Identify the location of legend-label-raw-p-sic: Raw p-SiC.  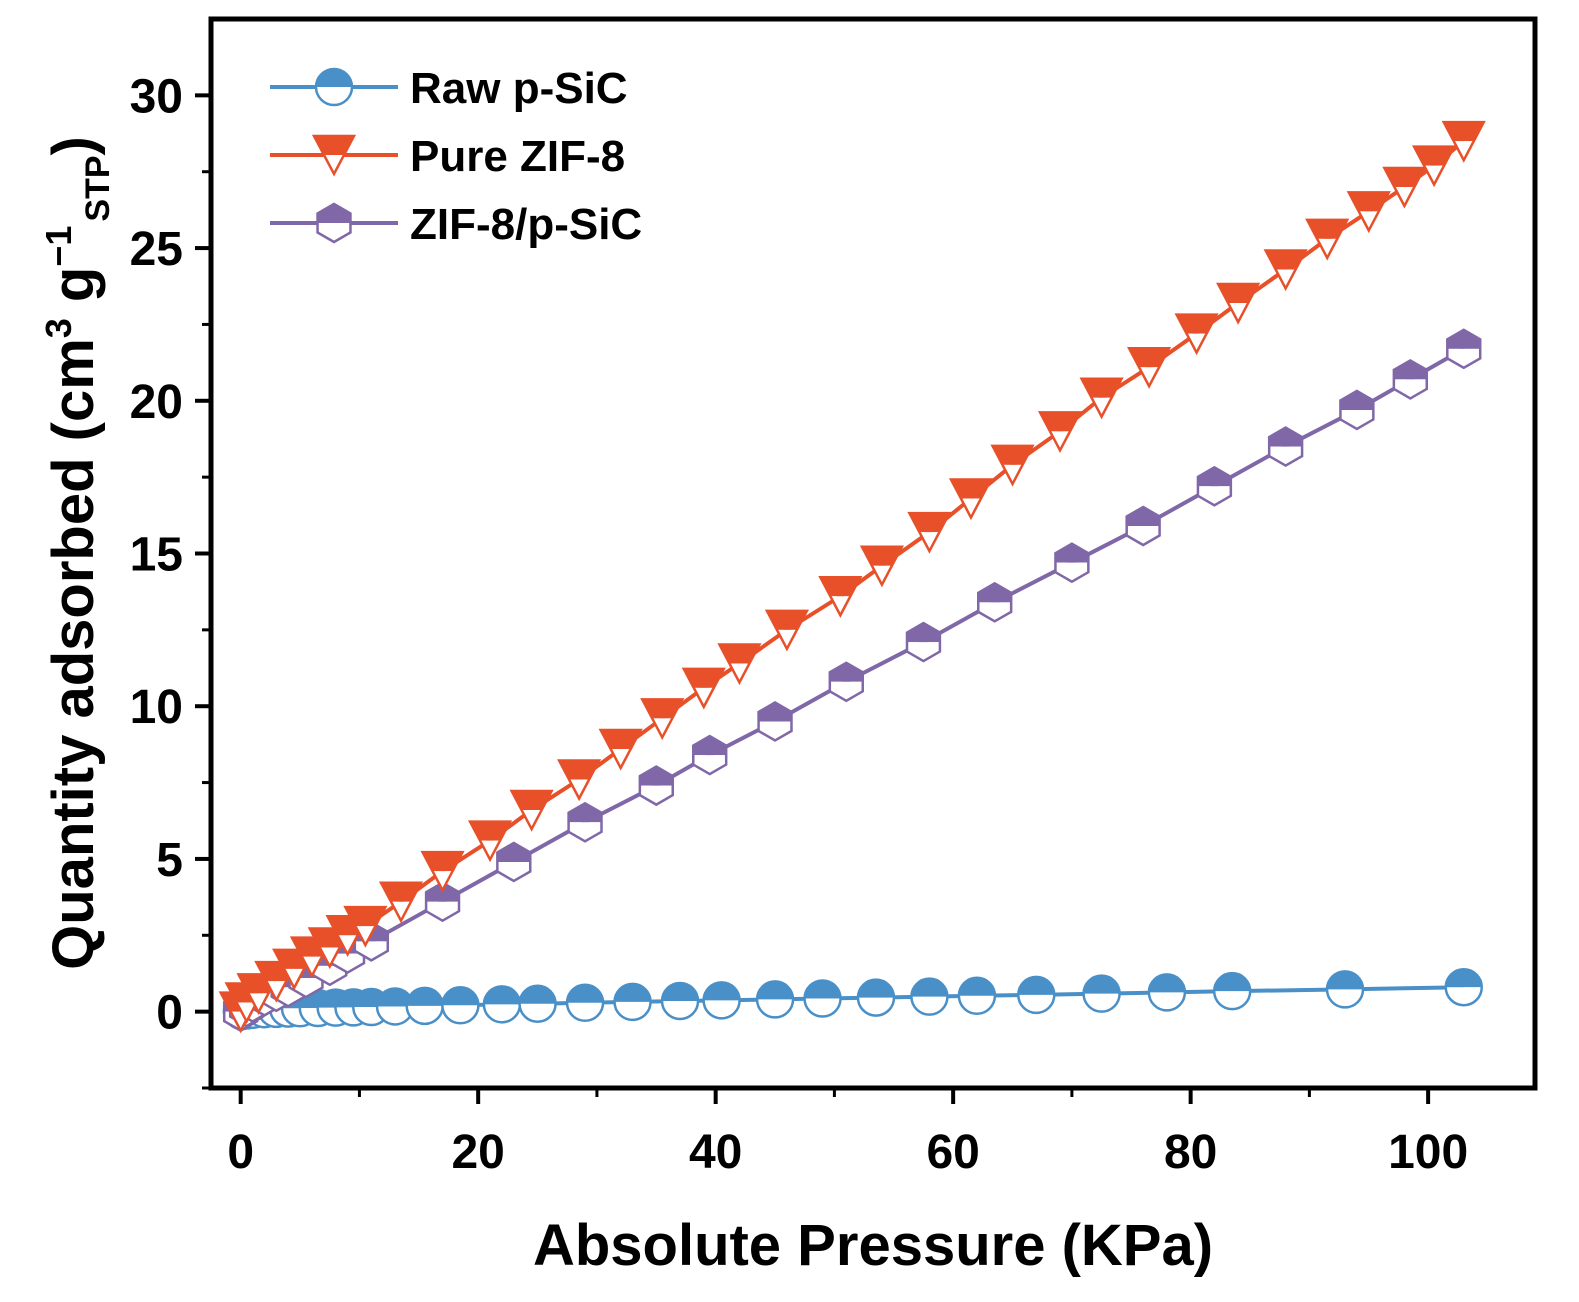
(519, 88).